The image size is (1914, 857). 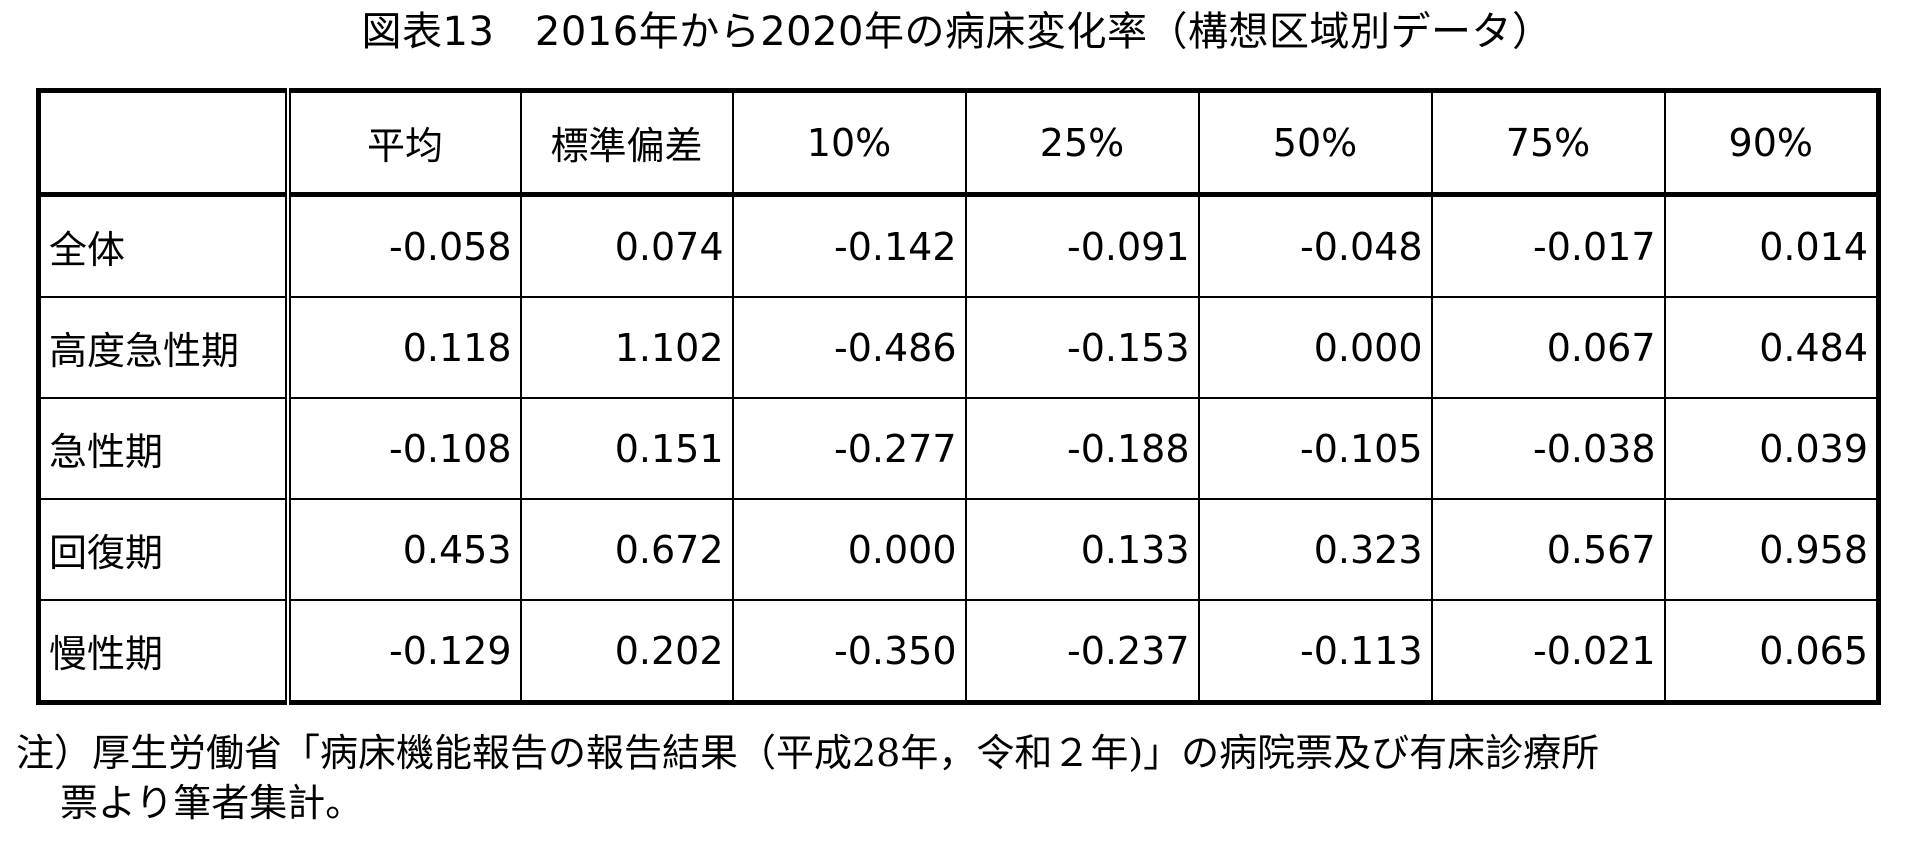 What do you see at coordinates (957, 32) in the screenshot?
I see `table-title: 図表13 2016年から2020年の病床変化率（構想区域別データ）` at bounding box center [957, 32].